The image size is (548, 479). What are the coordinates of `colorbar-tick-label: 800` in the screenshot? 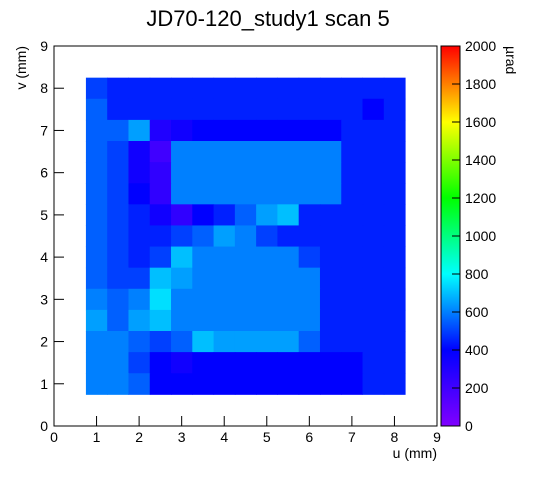 It's located at (477, 274).